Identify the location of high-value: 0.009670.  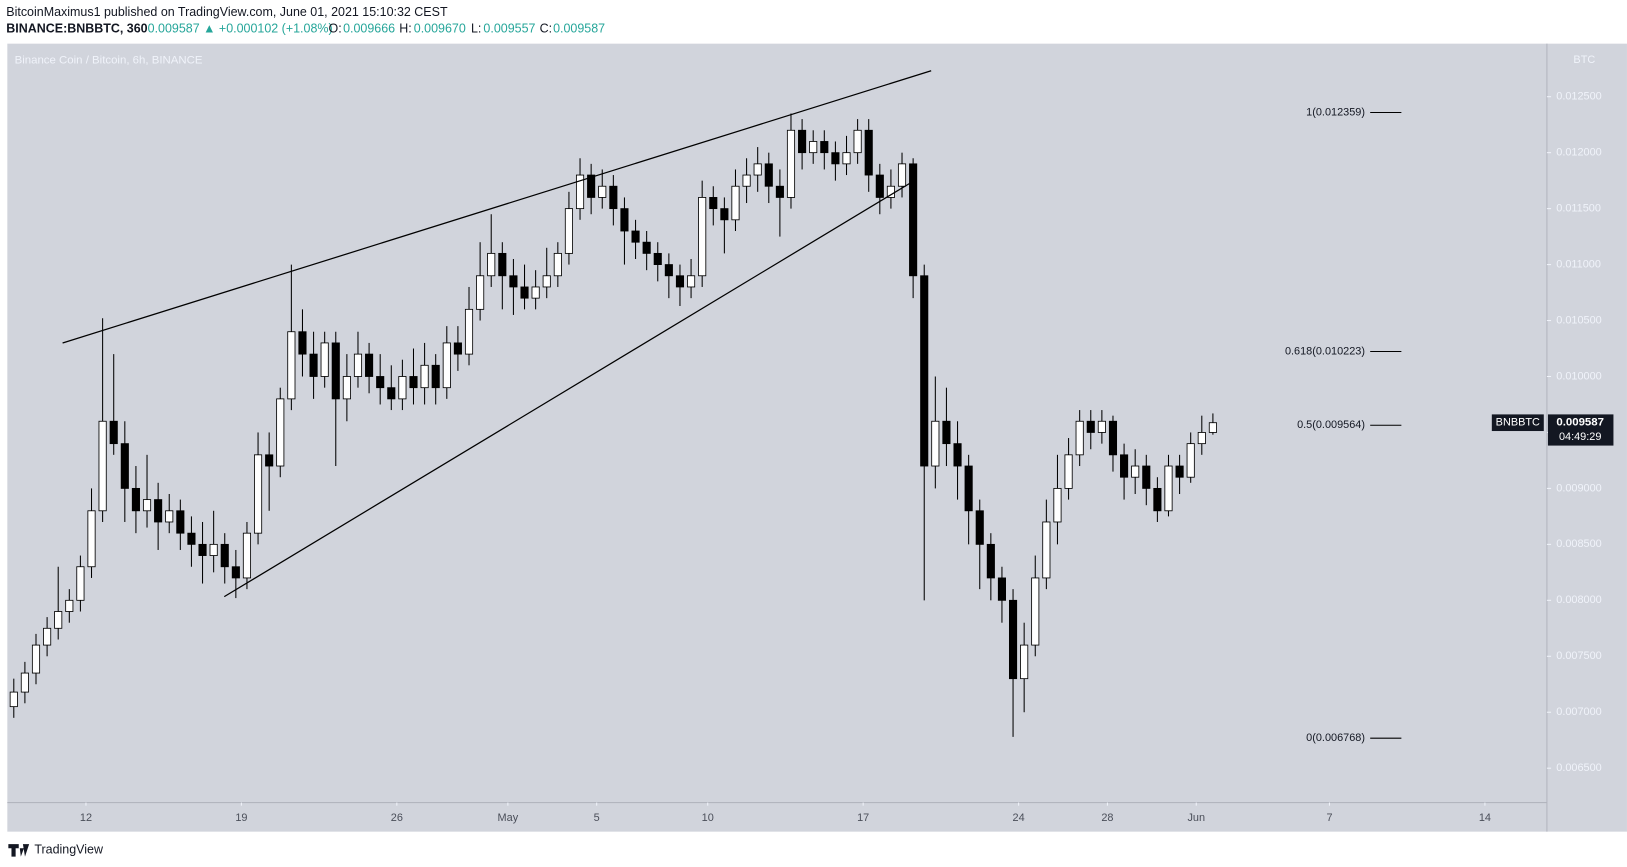
(440, 28).